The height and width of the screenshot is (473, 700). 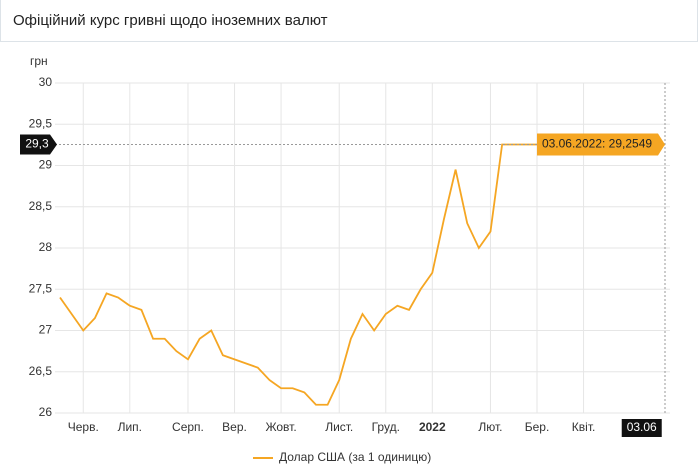 I want to click on x-tick-label: Серп., so click(x=188, y=427).